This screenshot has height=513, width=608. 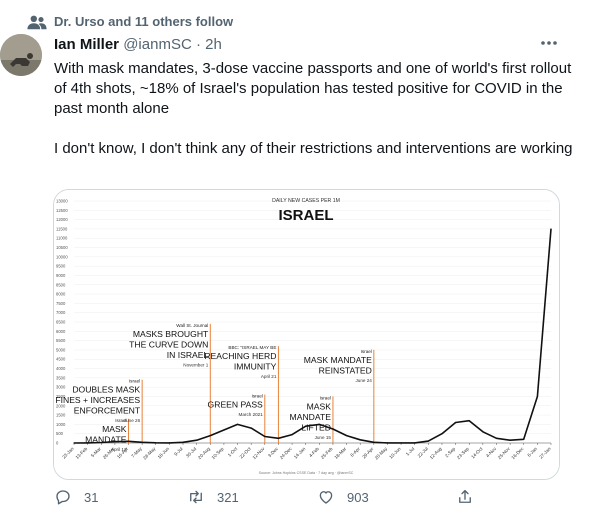 What do you see at coordinates (61, 284) in the screenshot?
I see `y-tick-label: 8500` at bounding box center [61, 284].